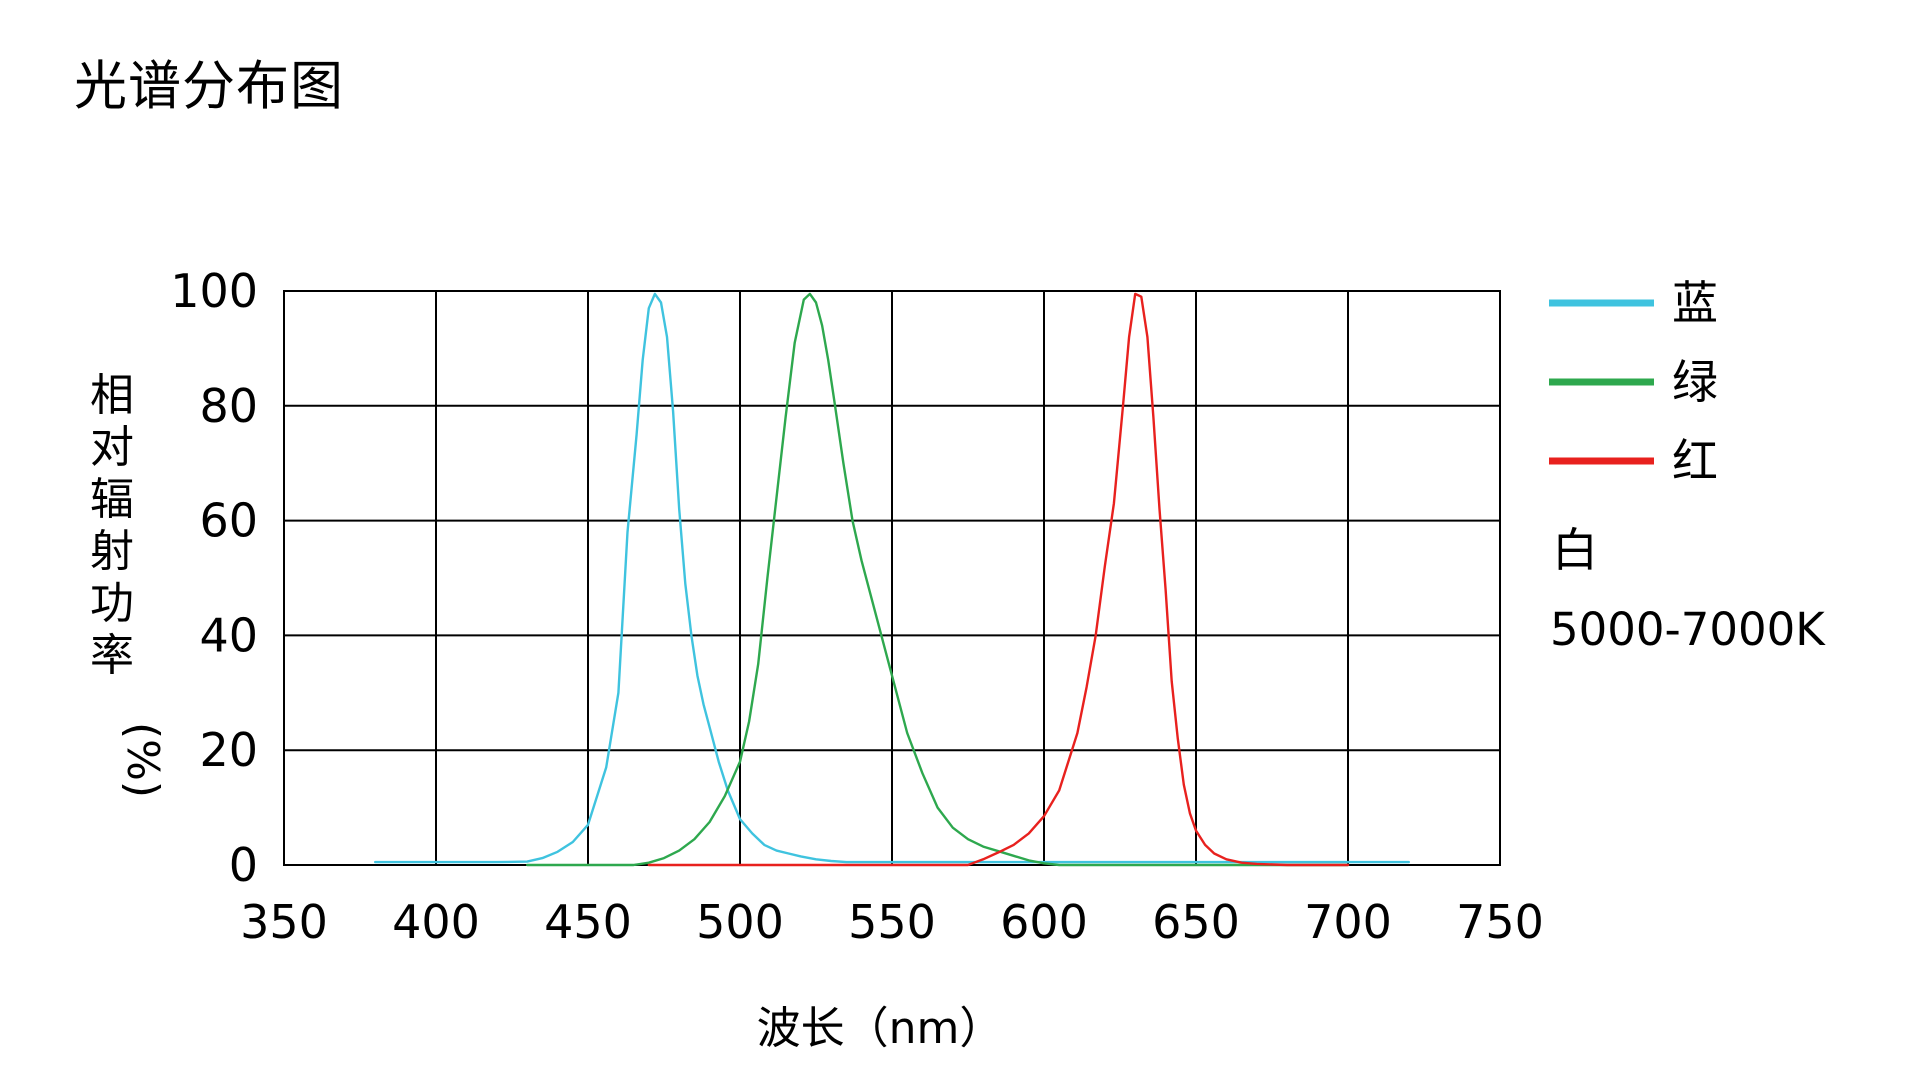 This screenshot has width=1920, height=1080. Describe the element at coordinates (1695, 461) in the screenshot. I see `legend-label-3: 红` at that location.